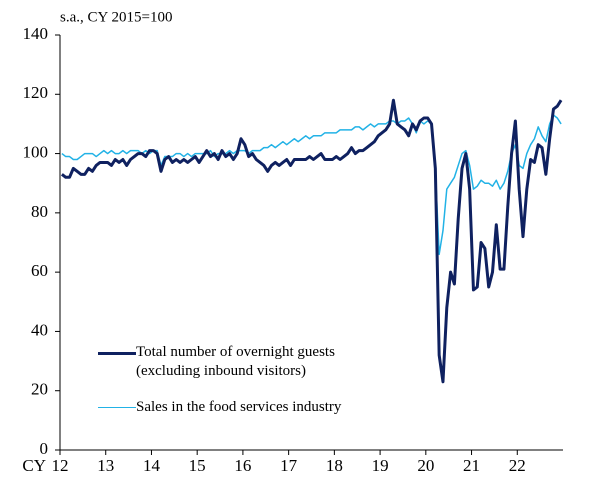  Describe the element at coordinates (39, 270) in the screenshot. I see `y-tick-label: 60` at that location.